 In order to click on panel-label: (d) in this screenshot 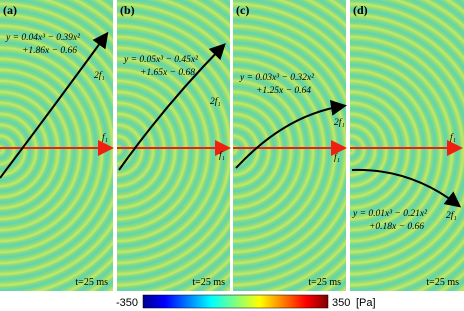, I will do `click(360, 10)`.